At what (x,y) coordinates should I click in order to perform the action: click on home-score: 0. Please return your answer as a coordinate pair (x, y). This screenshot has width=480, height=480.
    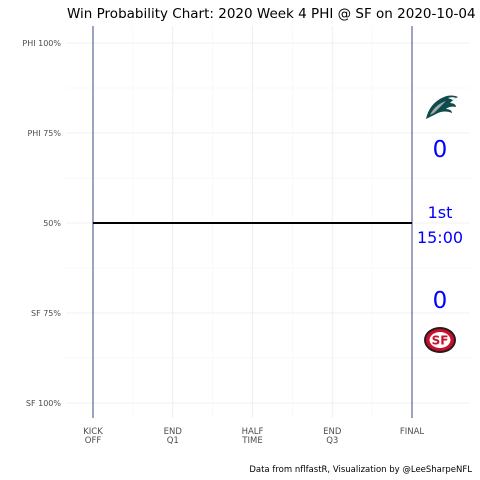
    Looking at the image, I should click on (440, 301).